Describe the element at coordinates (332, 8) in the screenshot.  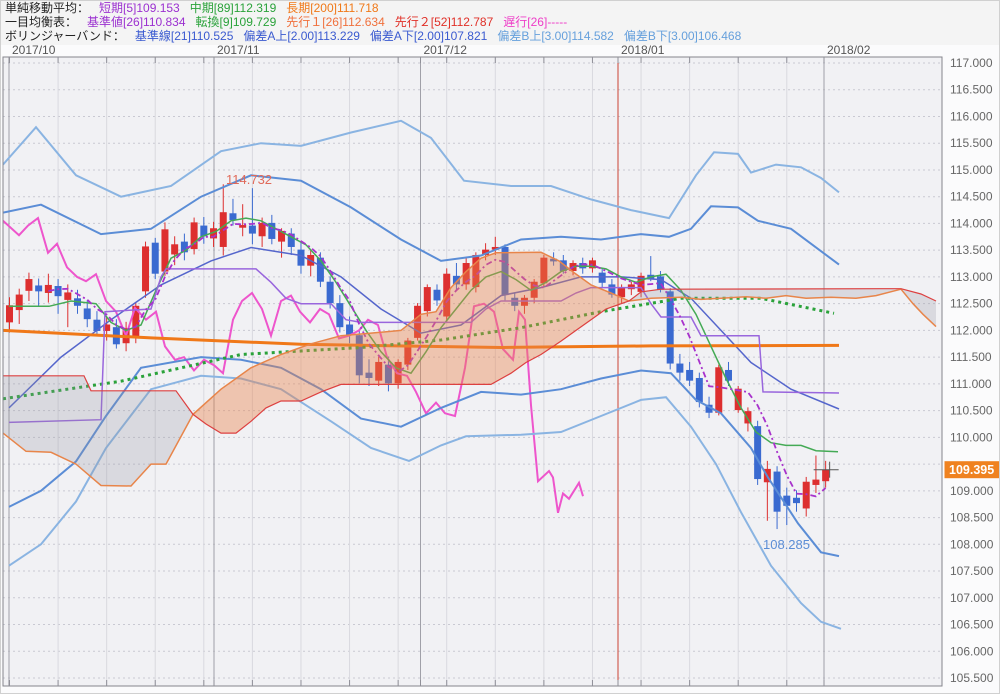
I see `legend-item: 長期[200]111.718` at that location.